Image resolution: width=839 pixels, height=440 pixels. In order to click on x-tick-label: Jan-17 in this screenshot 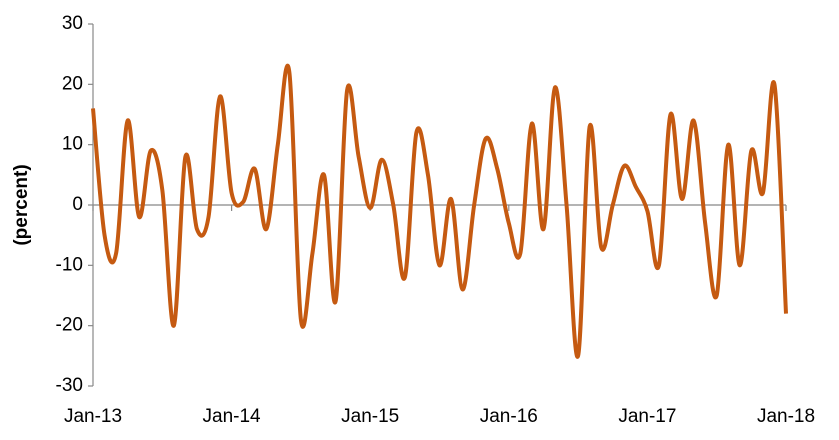, I will do `click(647, 416)`.